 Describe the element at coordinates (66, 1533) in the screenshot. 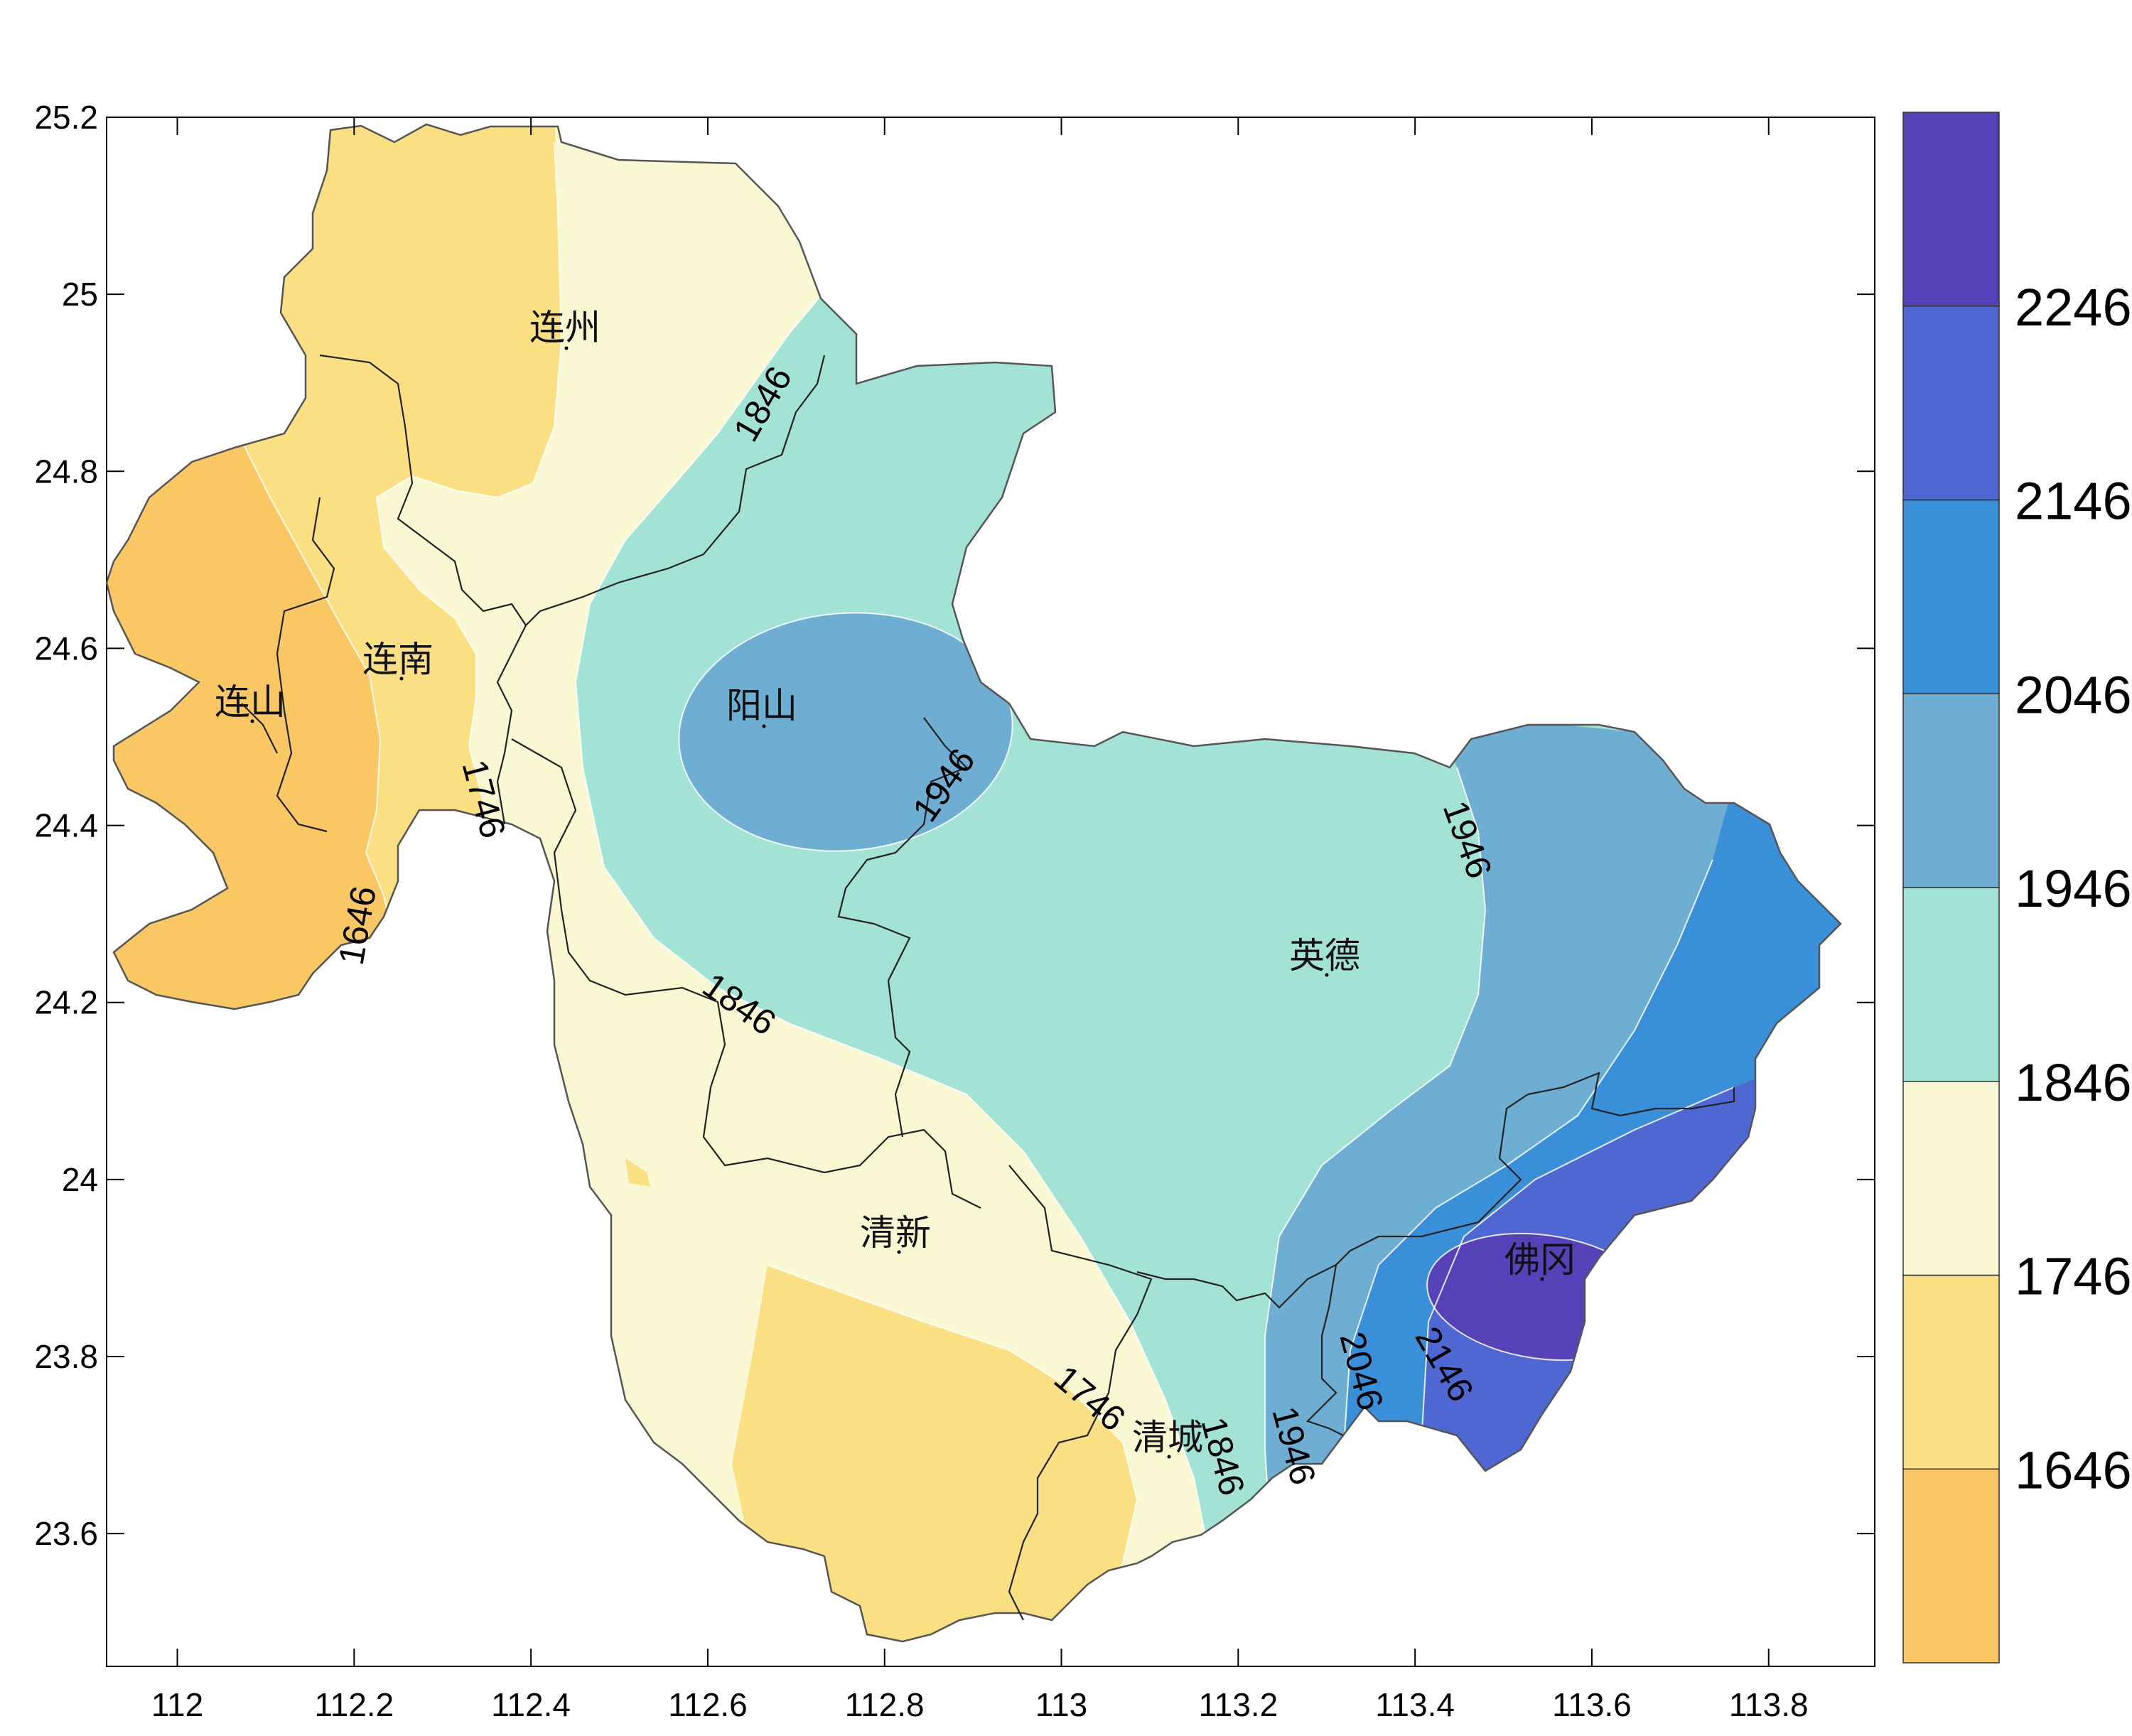

I see `y-tick-label: 23.6` at that location.